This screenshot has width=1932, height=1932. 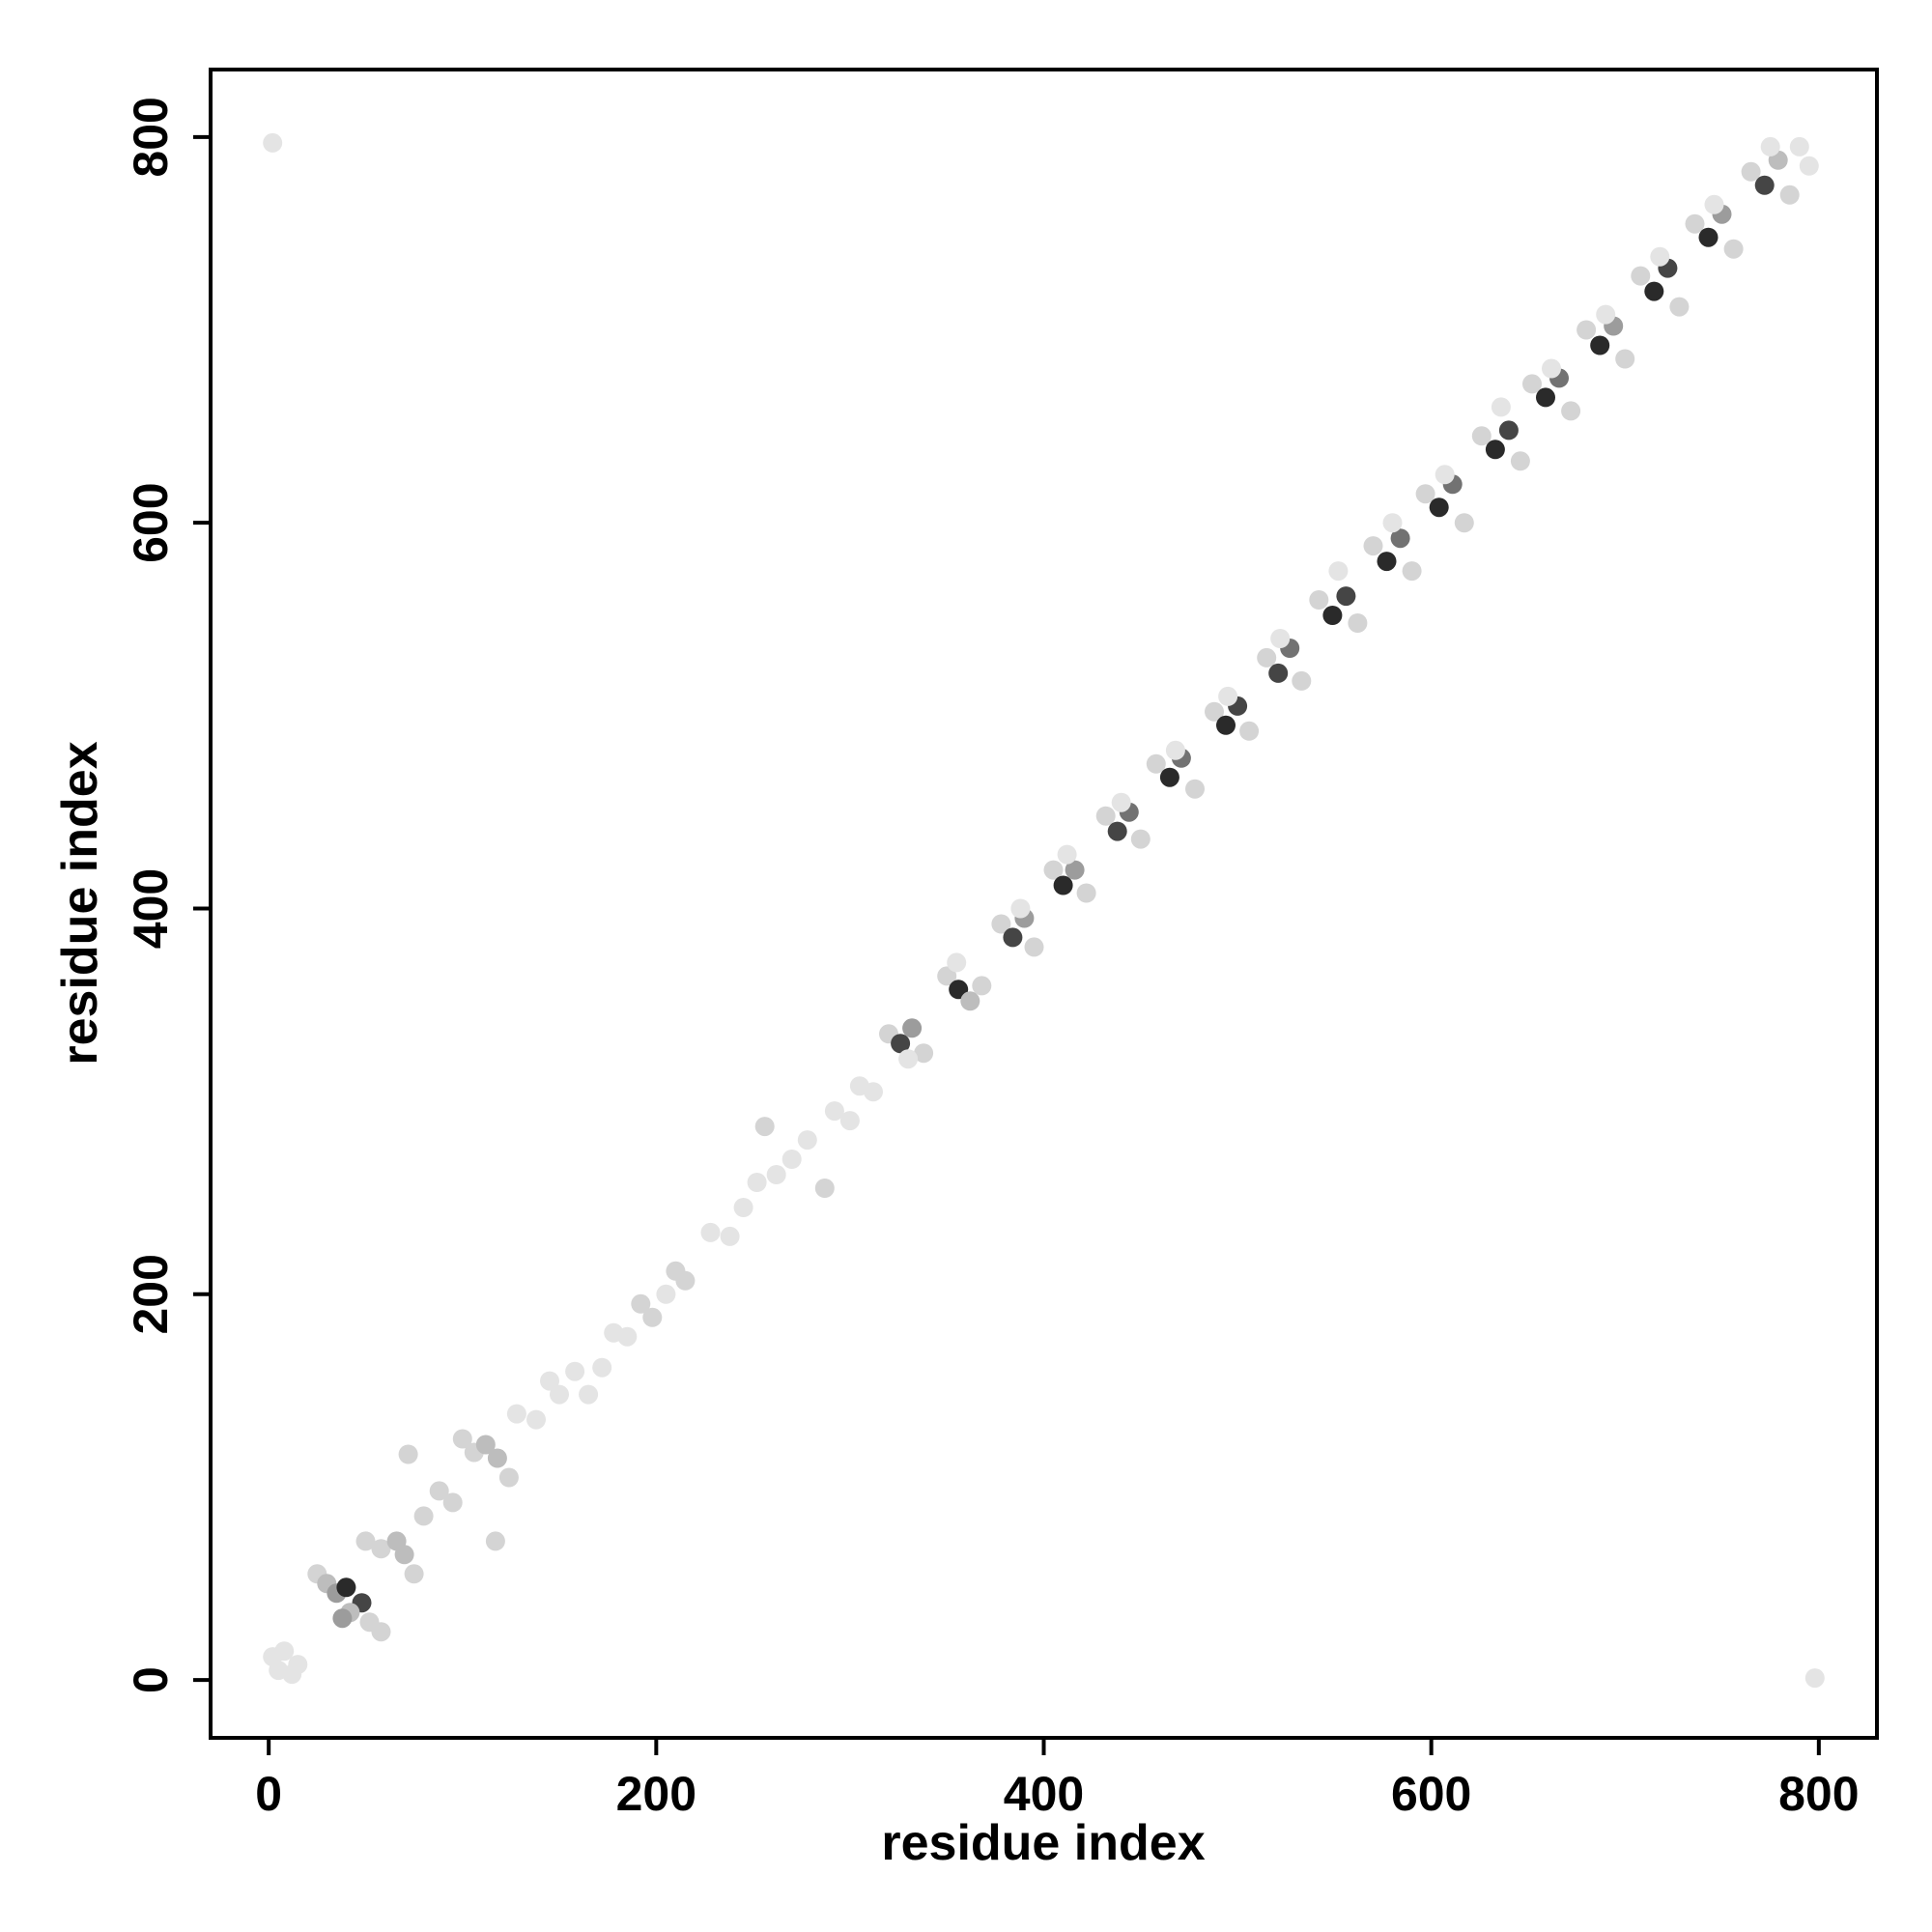 What do you see at coordinates (1043, 1843) in the screenshot?
I see `x-axis-label: residue index` at bounding box center [1043, 1843].